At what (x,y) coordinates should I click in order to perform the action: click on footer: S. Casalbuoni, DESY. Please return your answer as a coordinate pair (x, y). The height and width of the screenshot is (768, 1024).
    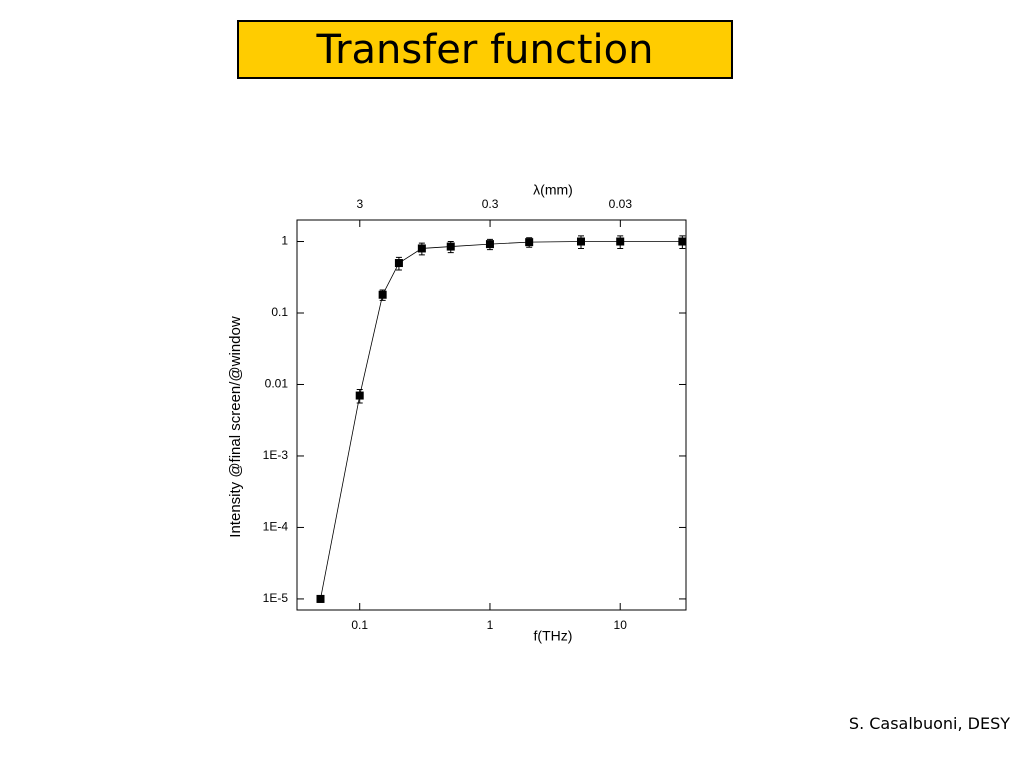
    Looking at the image, I should click on (929, 723).